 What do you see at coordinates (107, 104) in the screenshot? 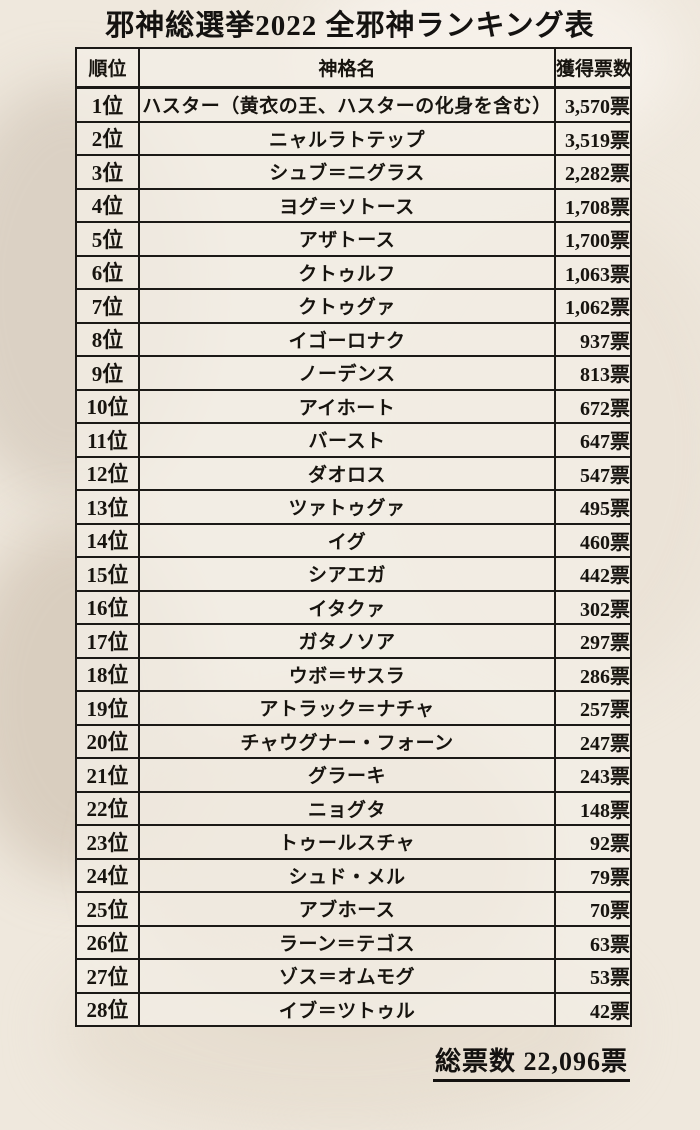
I see `rank-cell: 1位` at bounding box center [107, 104].